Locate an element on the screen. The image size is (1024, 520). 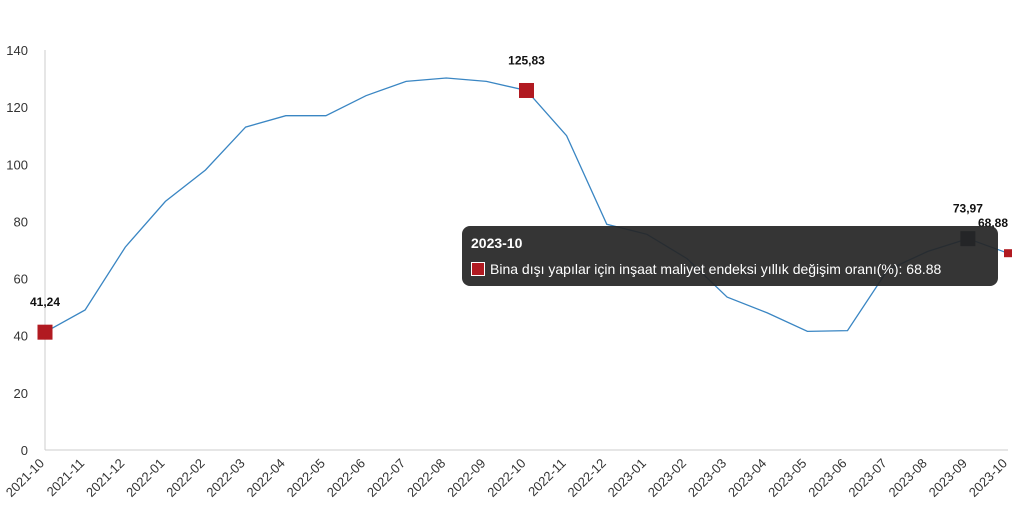
data-label: 73,97 is located at coordinates (968, 209).